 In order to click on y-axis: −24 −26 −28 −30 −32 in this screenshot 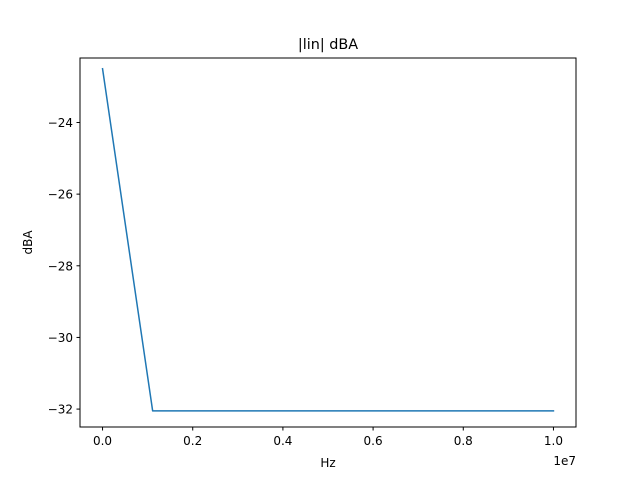, I will do `click(64, 266)`.